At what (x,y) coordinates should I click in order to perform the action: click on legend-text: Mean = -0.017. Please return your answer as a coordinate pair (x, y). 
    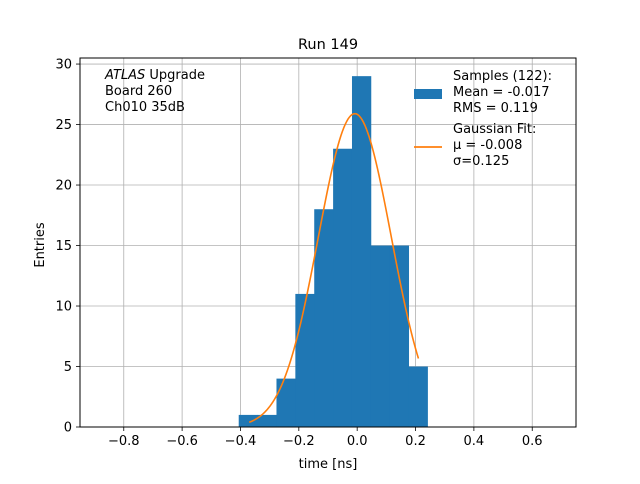
    Looking at the image, I should click on (501, 92).